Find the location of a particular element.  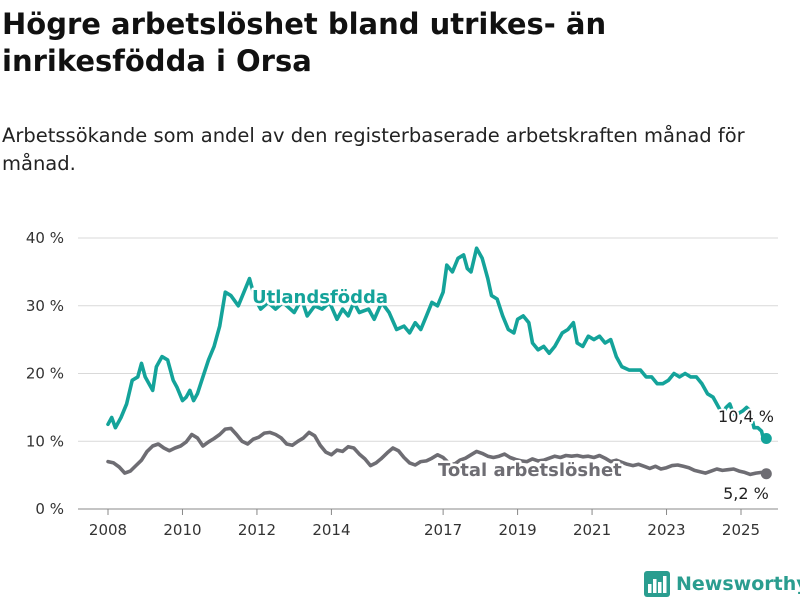

series-label-utlandsfodda: Utlandsfödda is located at coordinates (320, 297).